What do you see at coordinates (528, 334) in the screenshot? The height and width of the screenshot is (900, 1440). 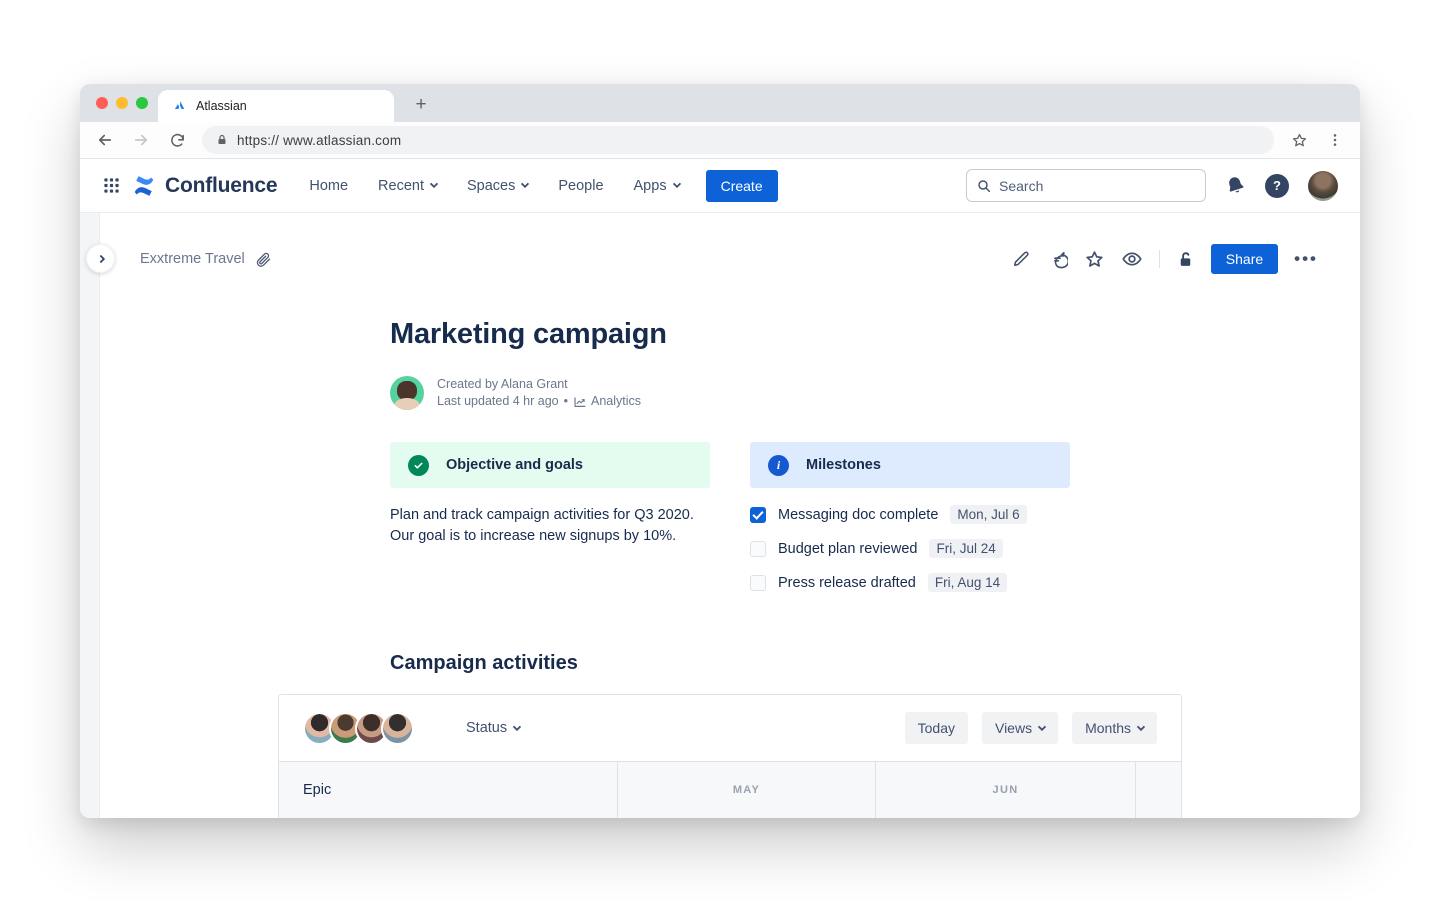 I see `page-title: Marketing campaign` at bounding box center [528, 334].